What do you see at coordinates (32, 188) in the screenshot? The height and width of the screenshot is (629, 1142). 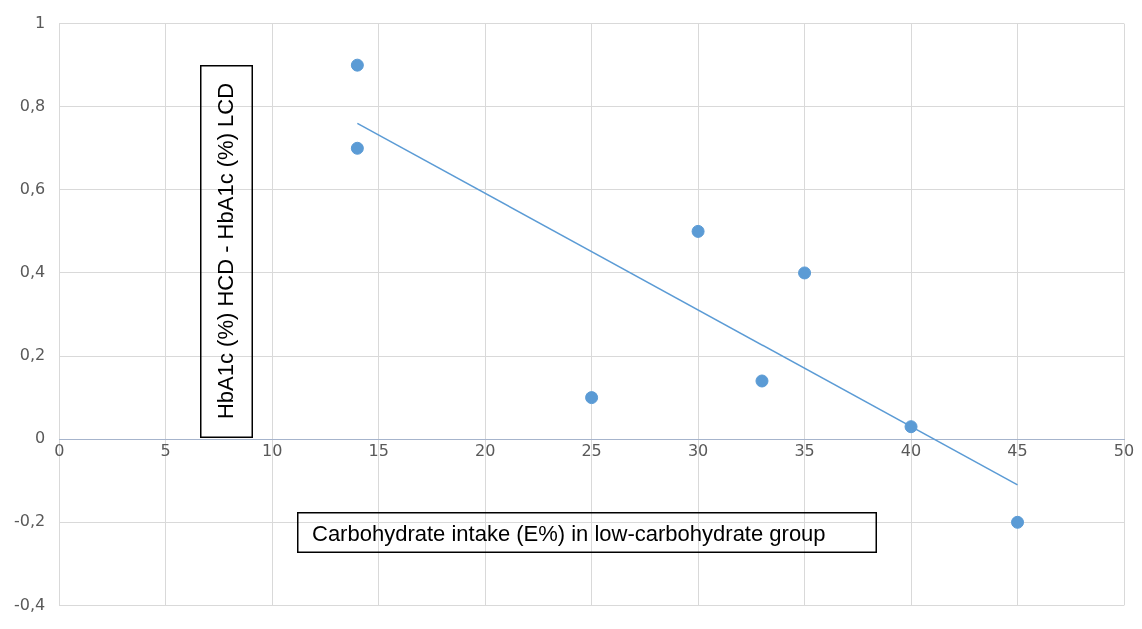 I see `y-tick-label: 0,6` at bounding box center [32, 188].